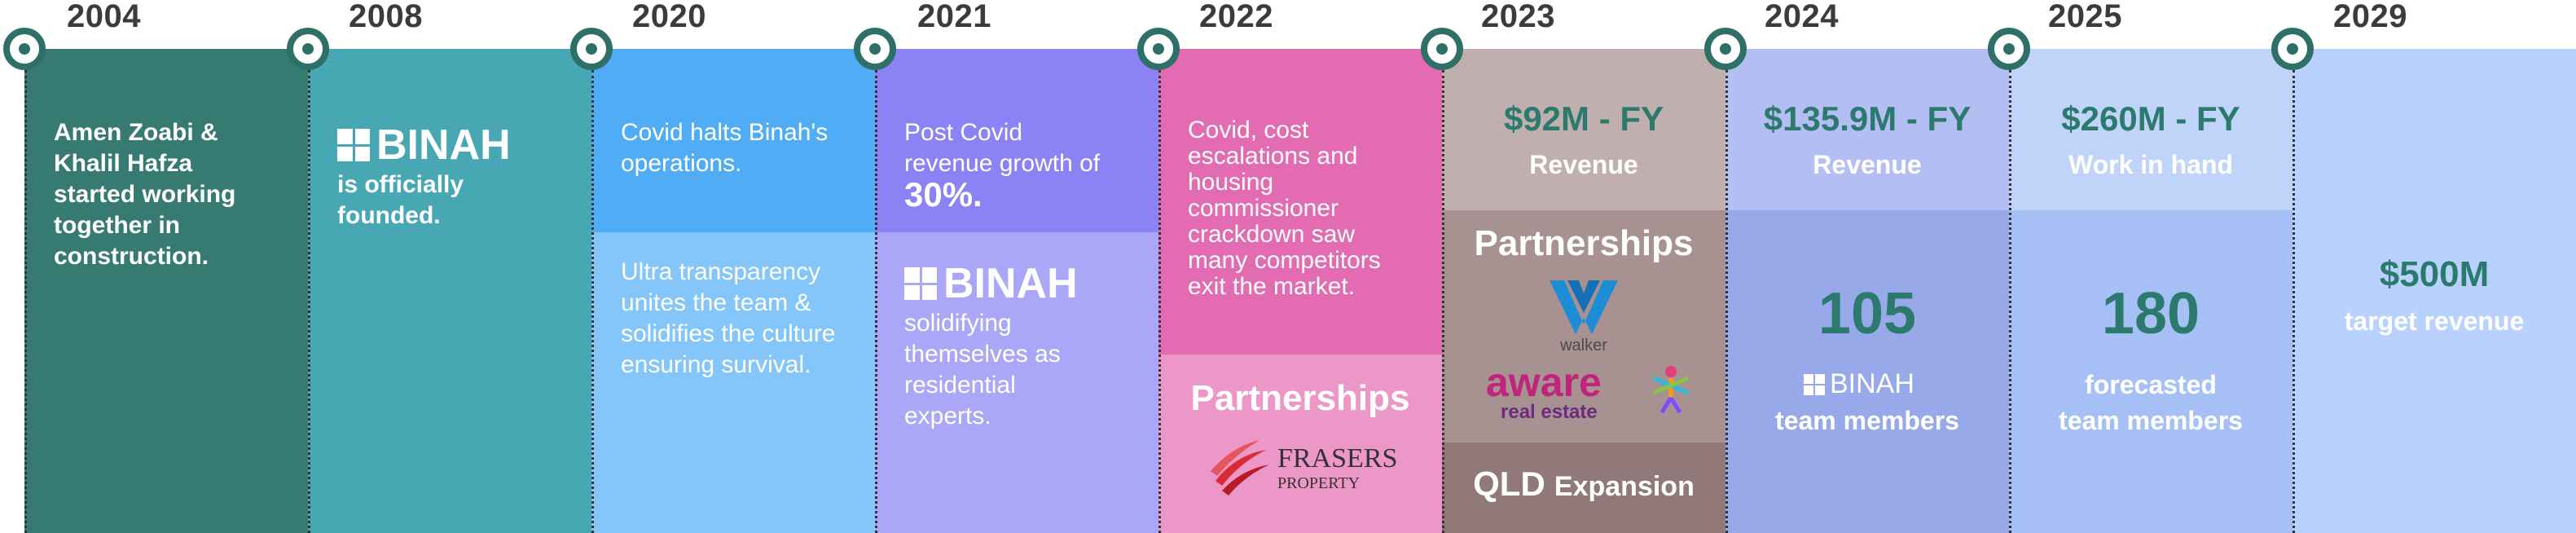 This screenshot has width=2576, height=533. I want to click on walker-wordmark: walker, so click(1583, 346).